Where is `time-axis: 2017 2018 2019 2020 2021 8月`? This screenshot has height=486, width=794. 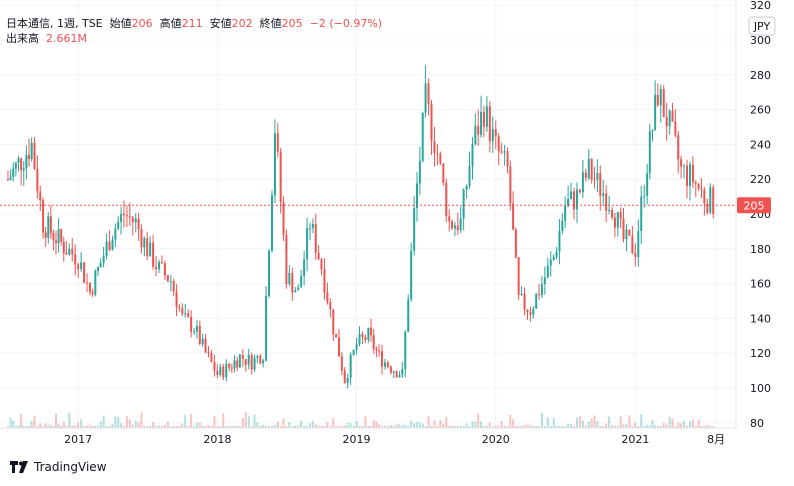
time-axis: 2017 2018 2019 2020 2021 8月 is located at coordinates (394, 439).